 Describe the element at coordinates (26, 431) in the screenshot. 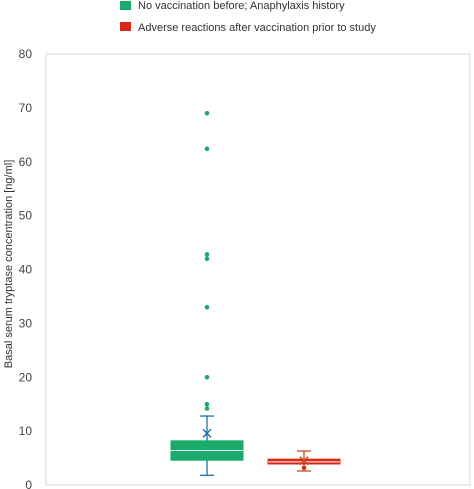

I see `y-tick-label-10: 10` at that location.